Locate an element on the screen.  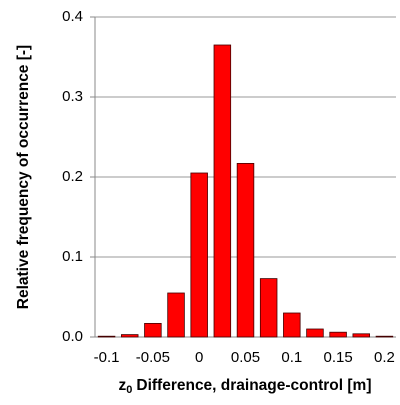
x-axis-label-sub: 0 is located at coordinates (129, 390).